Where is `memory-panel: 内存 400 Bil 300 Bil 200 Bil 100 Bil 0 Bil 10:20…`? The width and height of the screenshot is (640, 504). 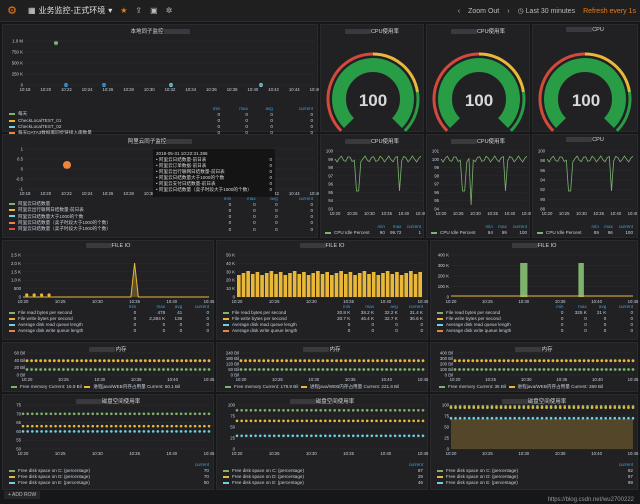 memory-panel: 内存 400 Bil 300 Bil 200 Bil 100 Bil 0 Bil 10:20… is located at coordinates (534, 367).